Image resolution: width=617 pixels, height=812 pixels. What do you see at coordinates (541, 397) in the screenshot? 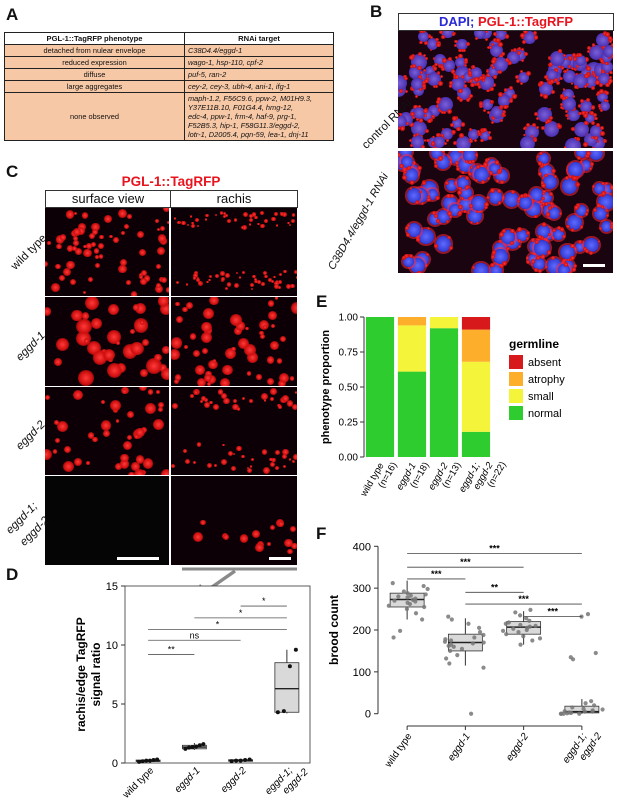
I see `legend-label-small: small` at bounding box center [541, 397].